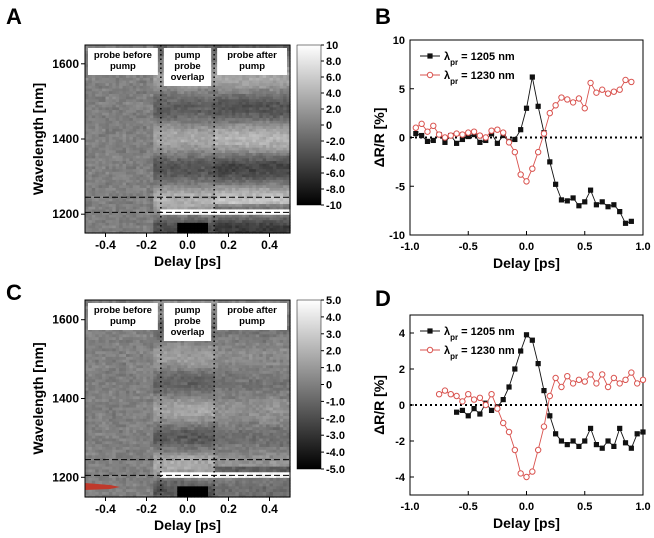 The image size is (654, 538). Describe the element at coordinates (335, 158) in the screenshot. I see `colorbar-tick-label: -4.0` at that location.